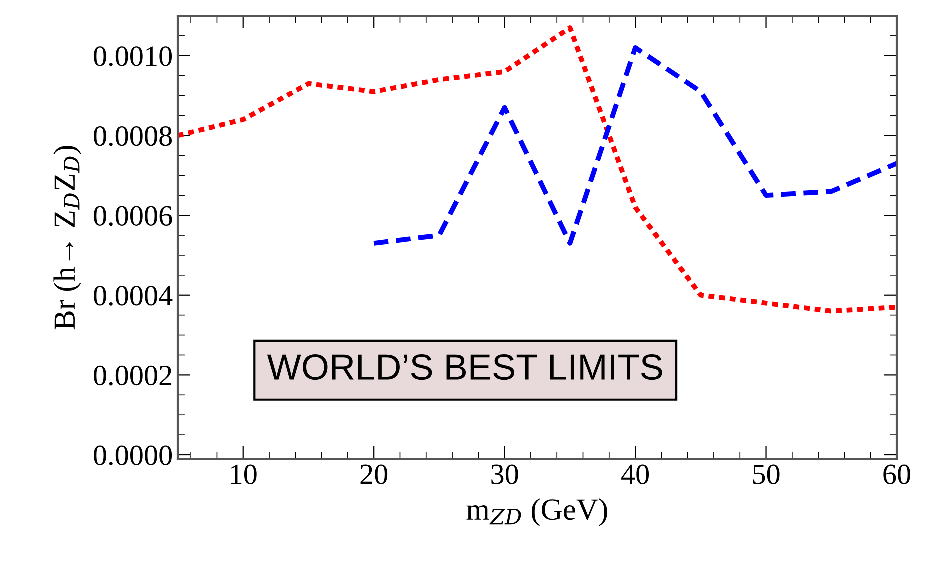  Describe the element at coordinates (897, 474) in the screenshot. I see `x-tick-label: 60` at that location.